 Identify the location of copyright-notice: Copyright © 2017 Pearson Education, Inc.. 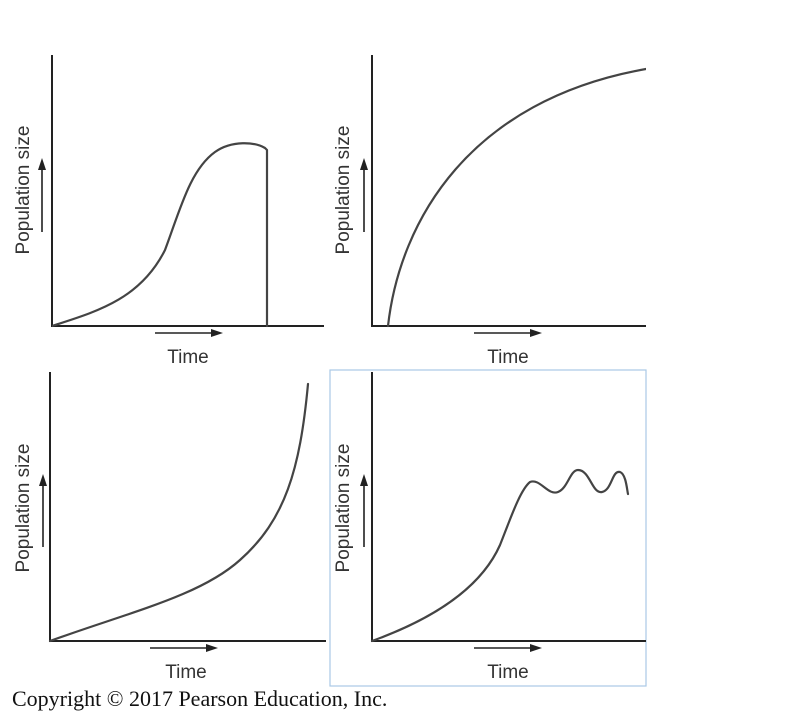
(200, 698).